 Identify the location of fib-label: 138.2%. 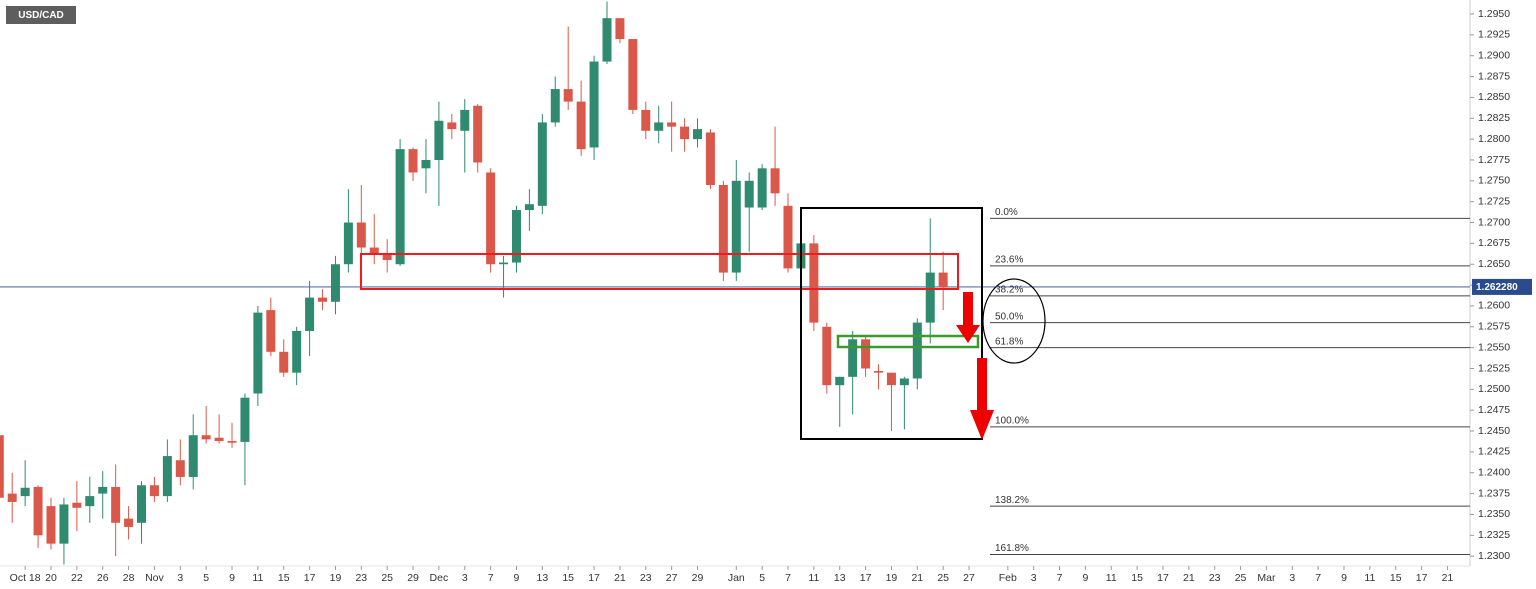
(1012, 500).